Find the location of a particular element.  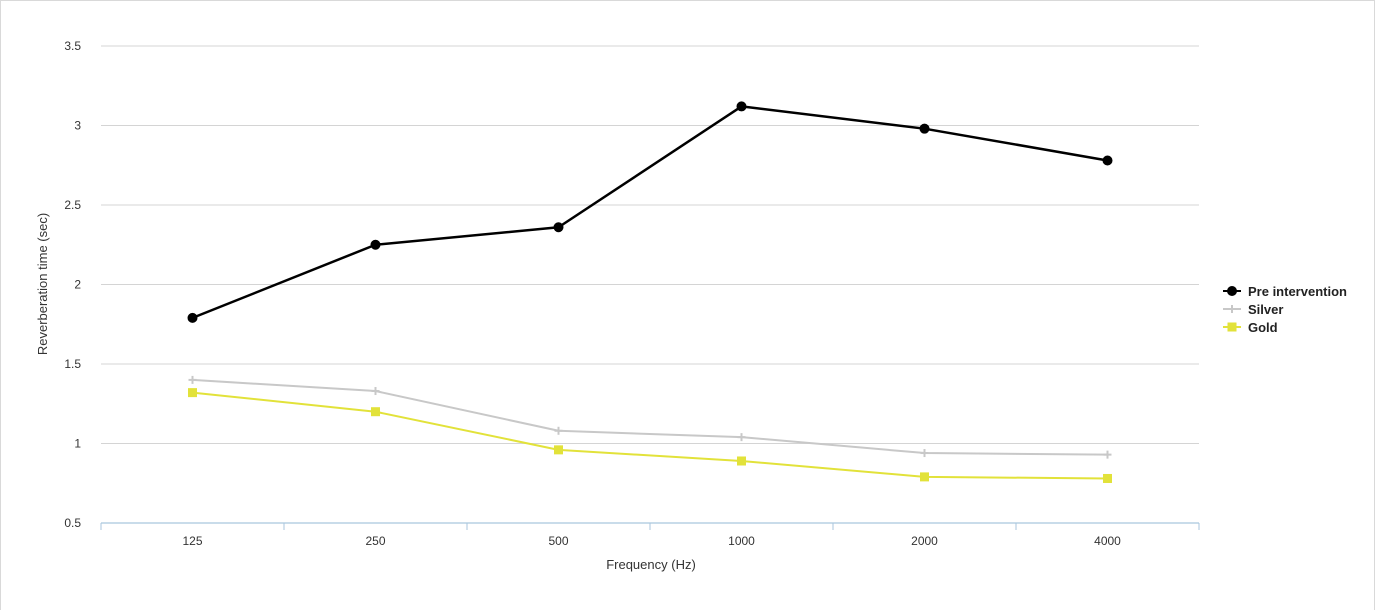

x-tick-label: 500 is located at coordinates (558, 541).